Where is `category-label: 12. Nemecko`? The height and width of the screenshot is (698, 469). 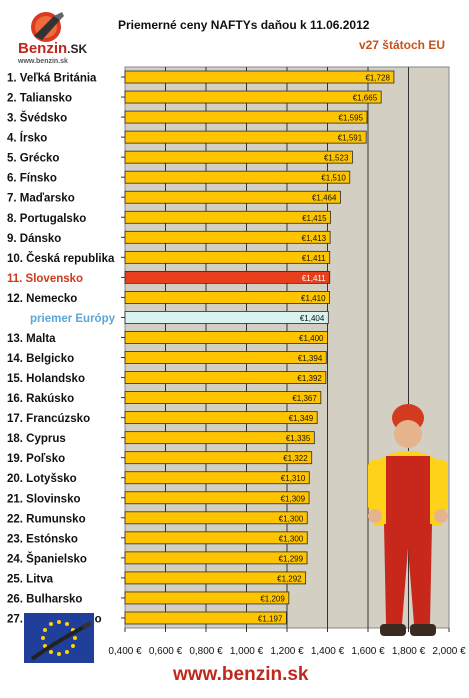
category-label: 12. Nemecko is located at coordinates (42, 299).